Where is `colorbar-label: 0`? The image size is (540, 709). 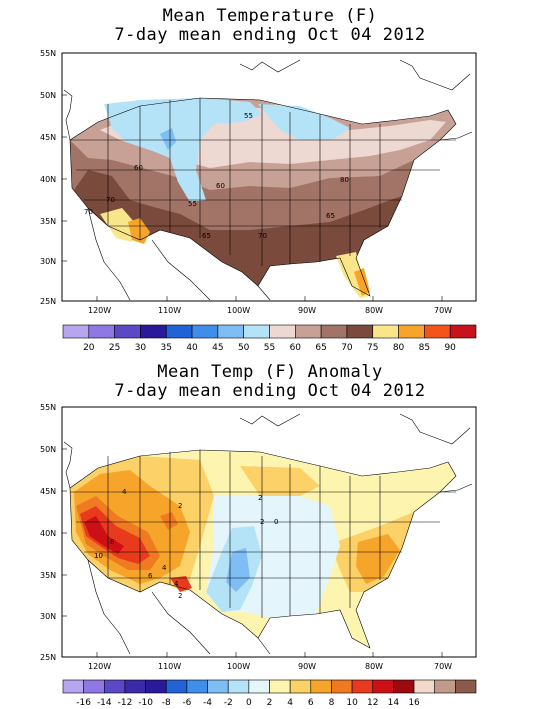
colorbar-label: 0 is located at coordinates (249, 703).